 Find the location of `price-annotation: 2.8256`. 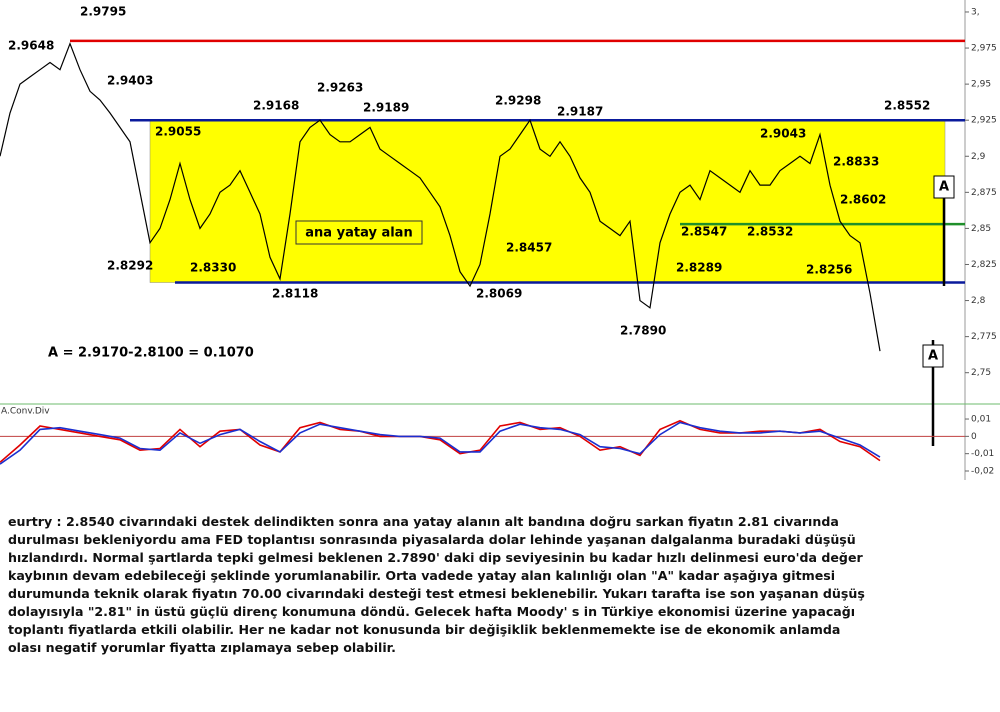

price-annotation: 2.8256 is located at coordinates (829, 270).